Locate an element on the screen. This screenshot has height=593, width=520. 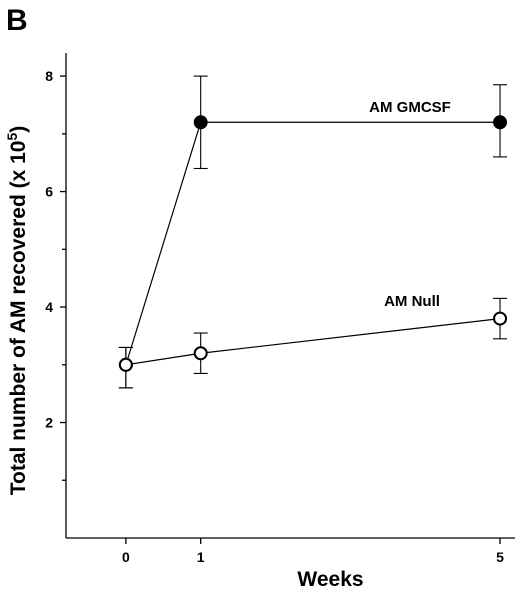
y-tick-label: 2 is located at coordinates (49, 423).